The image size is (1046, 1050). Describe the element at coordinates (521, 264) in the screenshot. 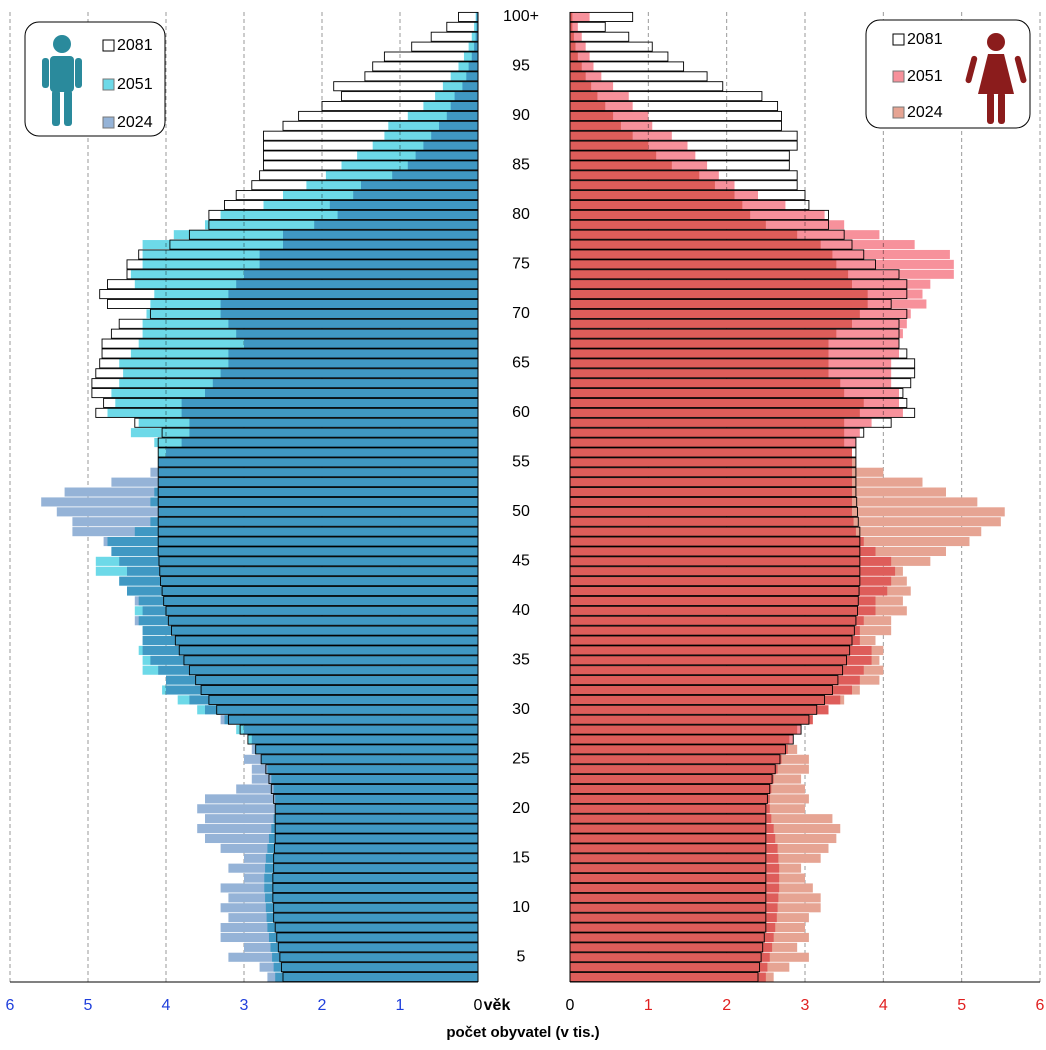

I see `y-tick-label: 75` at that location.